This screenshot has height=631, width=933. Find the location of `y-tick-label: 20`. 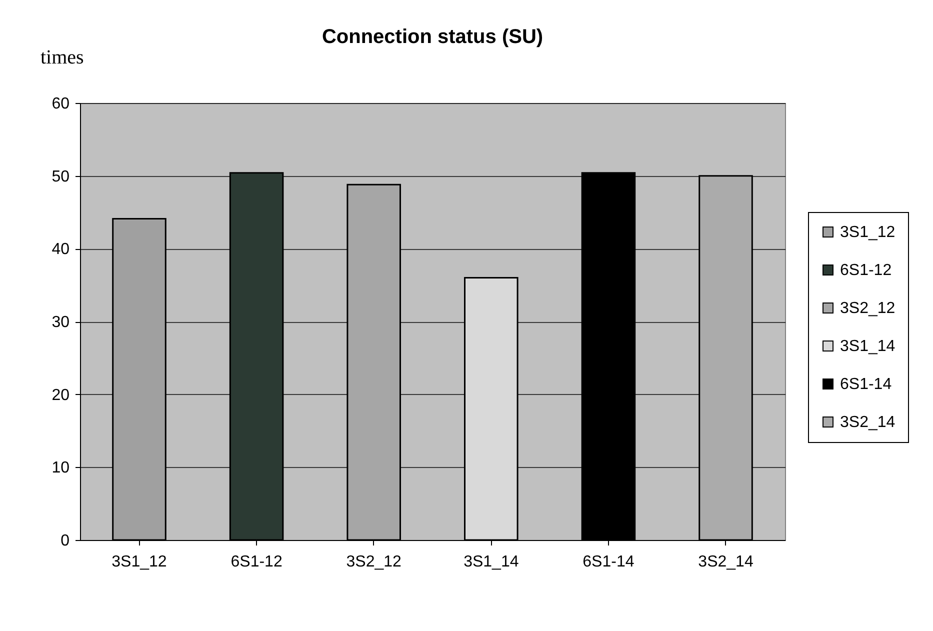

y-tick-label: 20 is located at coordinates (61, 395).